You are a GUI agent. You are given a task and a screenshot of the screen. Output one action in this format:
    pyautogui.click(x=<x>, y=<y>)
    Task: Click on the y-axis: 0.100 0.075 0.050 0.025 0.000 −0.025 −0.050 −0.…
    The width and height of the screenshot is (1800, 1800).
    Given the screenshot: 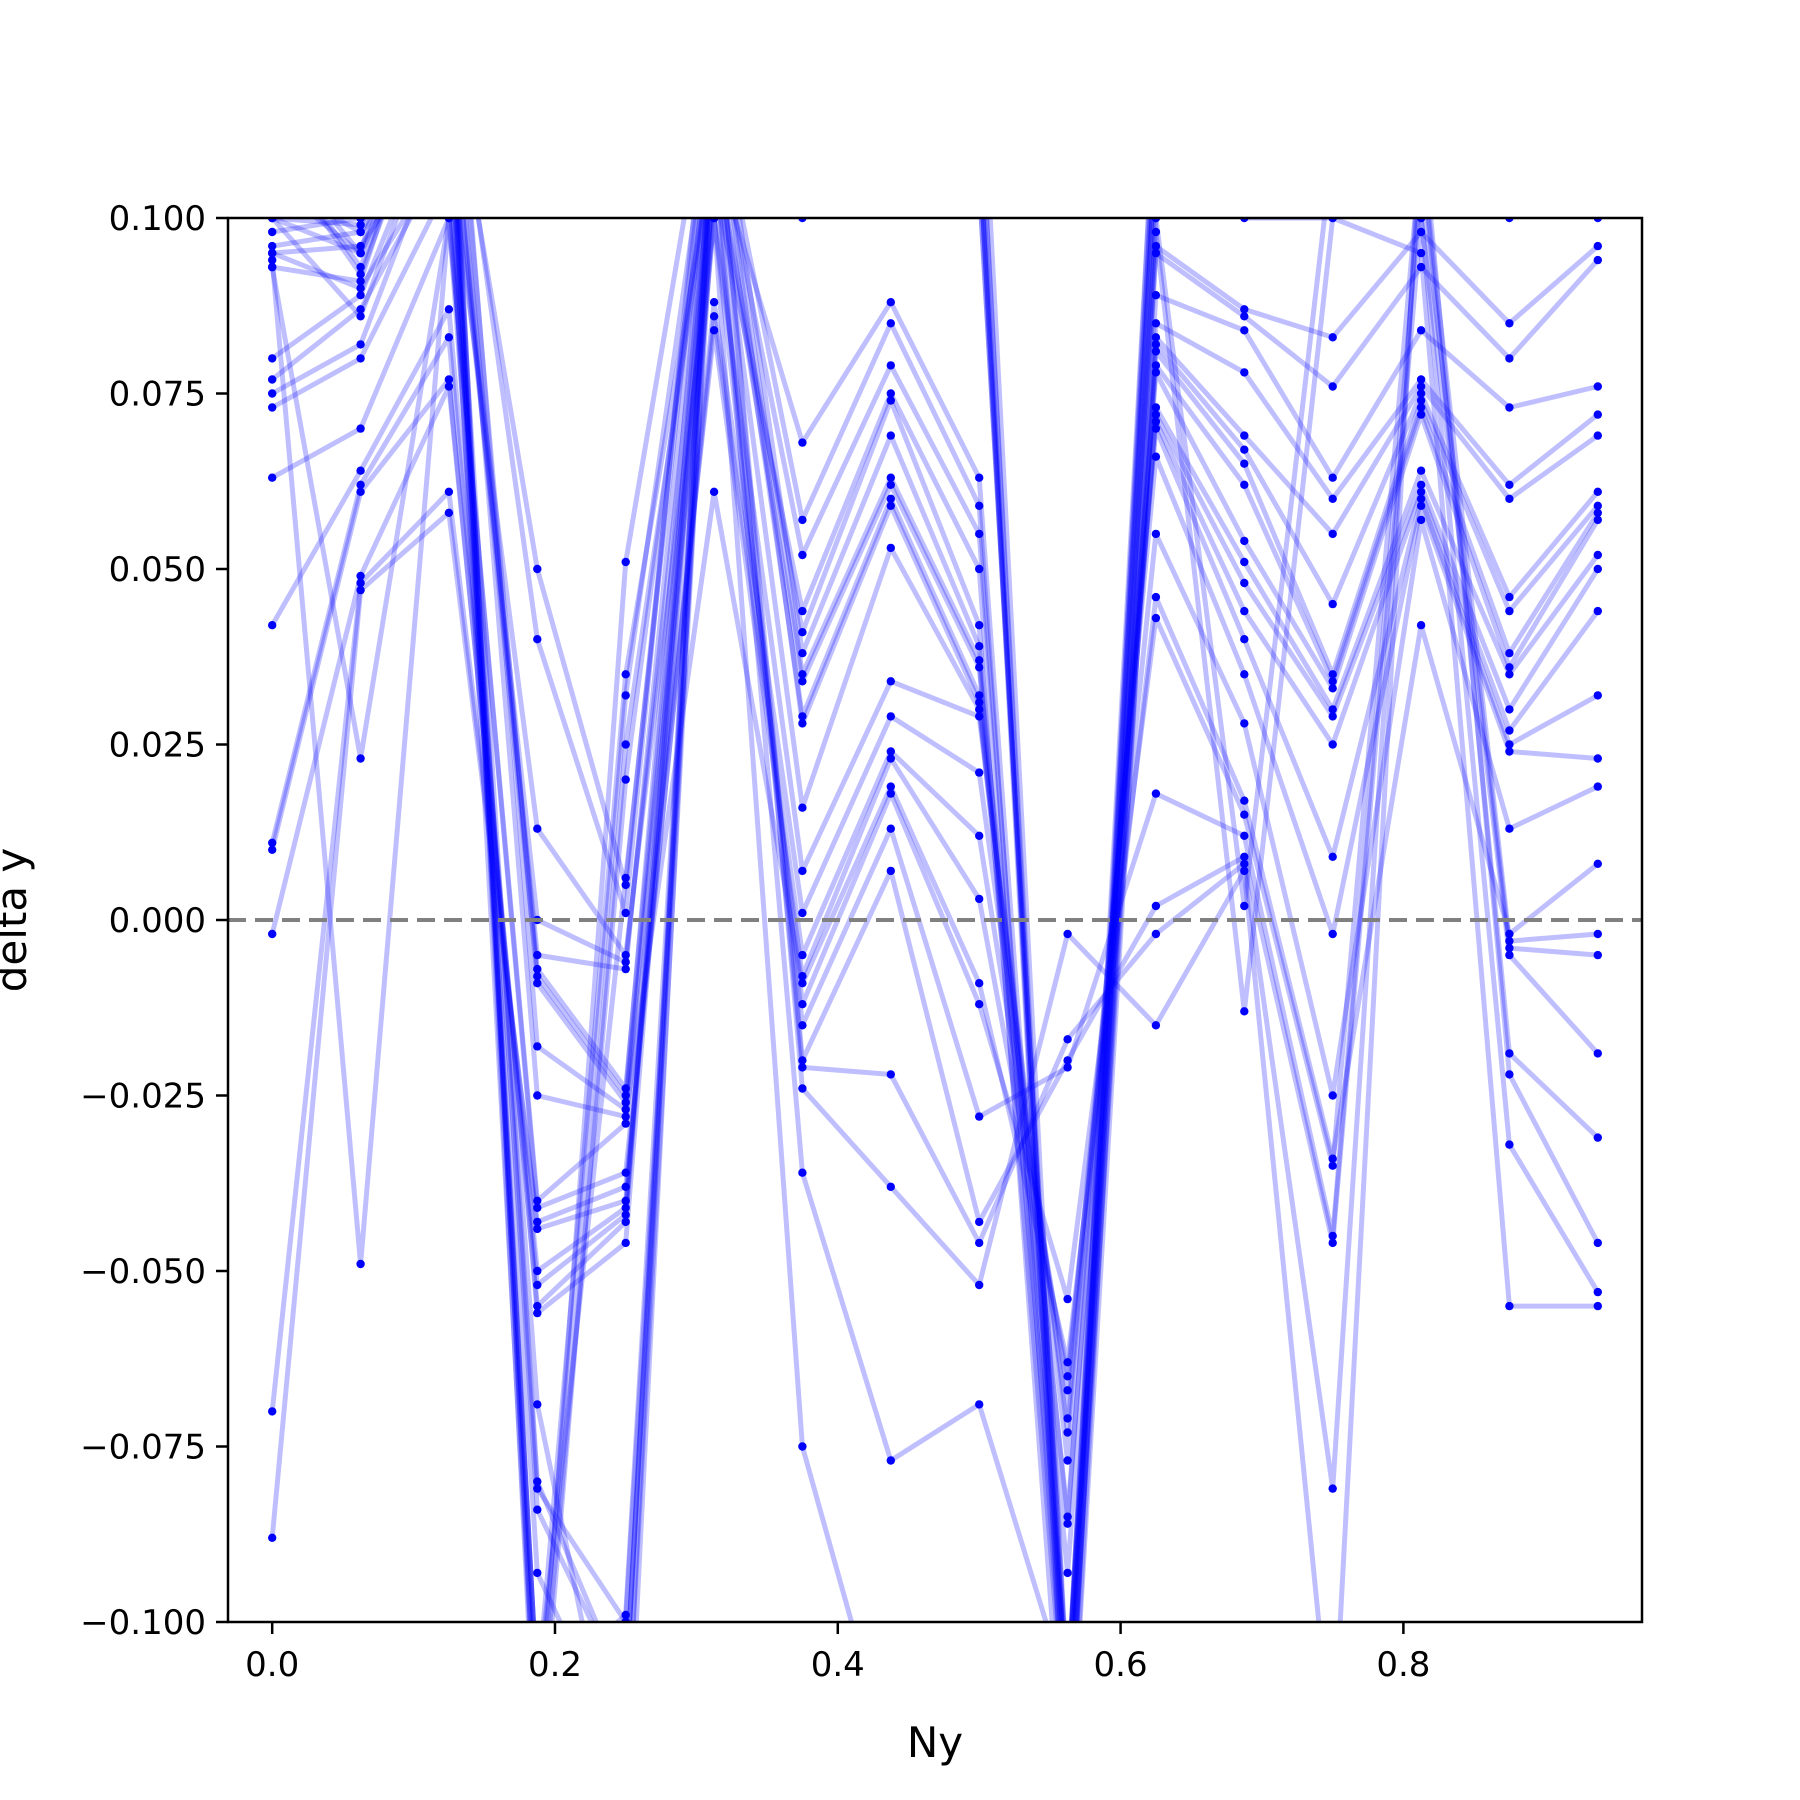 What is the action you would take?
    pyautogui.click(x=154, y=921)
    